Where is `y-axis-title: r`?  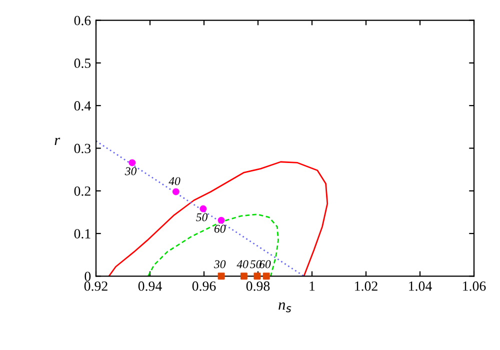 y-axis-title: r is located at coordinates (57, 141).